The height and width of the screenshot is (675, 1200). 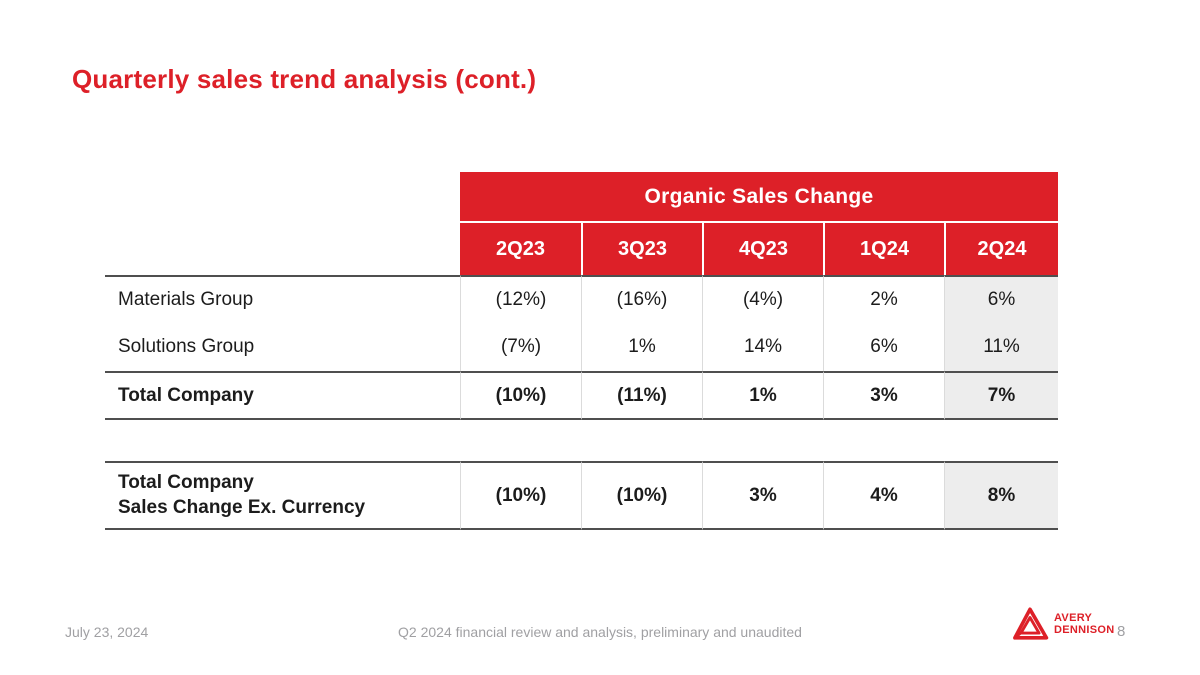 What do you see at coordinates (883, 495) in the screenshot?
I see `cell-value: 4%` at bounding box center [883, 495].